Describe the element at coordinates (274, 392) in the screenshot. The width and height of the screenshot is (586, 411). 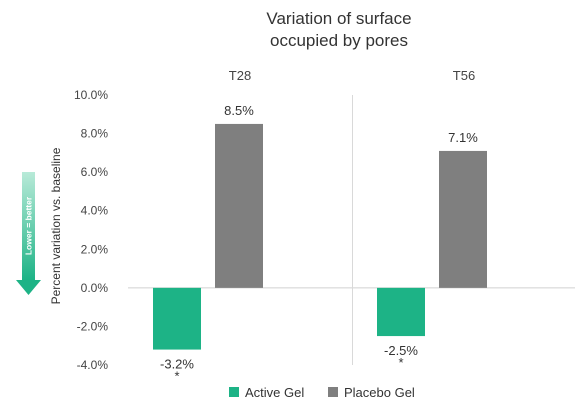
I see `legend-label-active-gel: Active Gel` at that location.